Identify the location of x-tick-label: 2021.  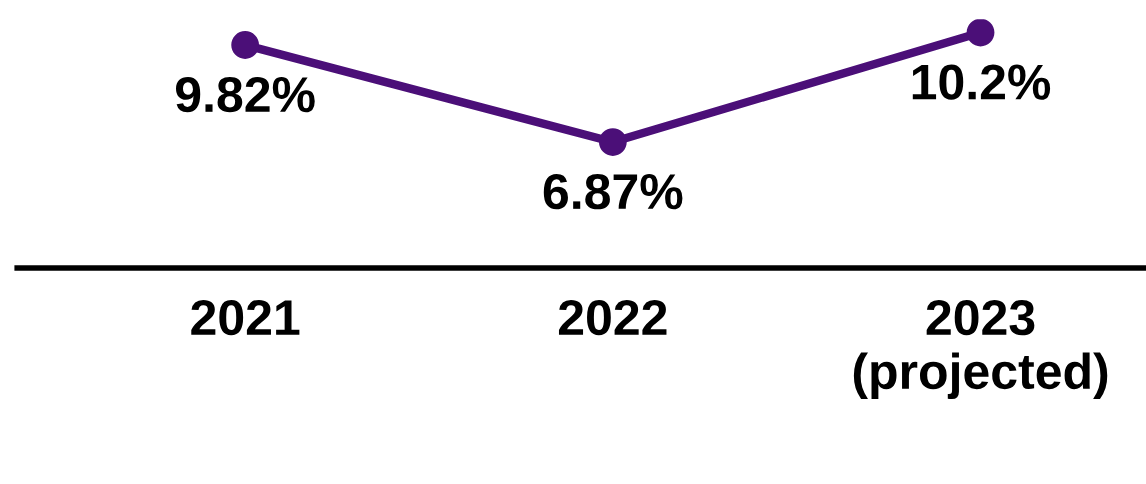
(245, 317).